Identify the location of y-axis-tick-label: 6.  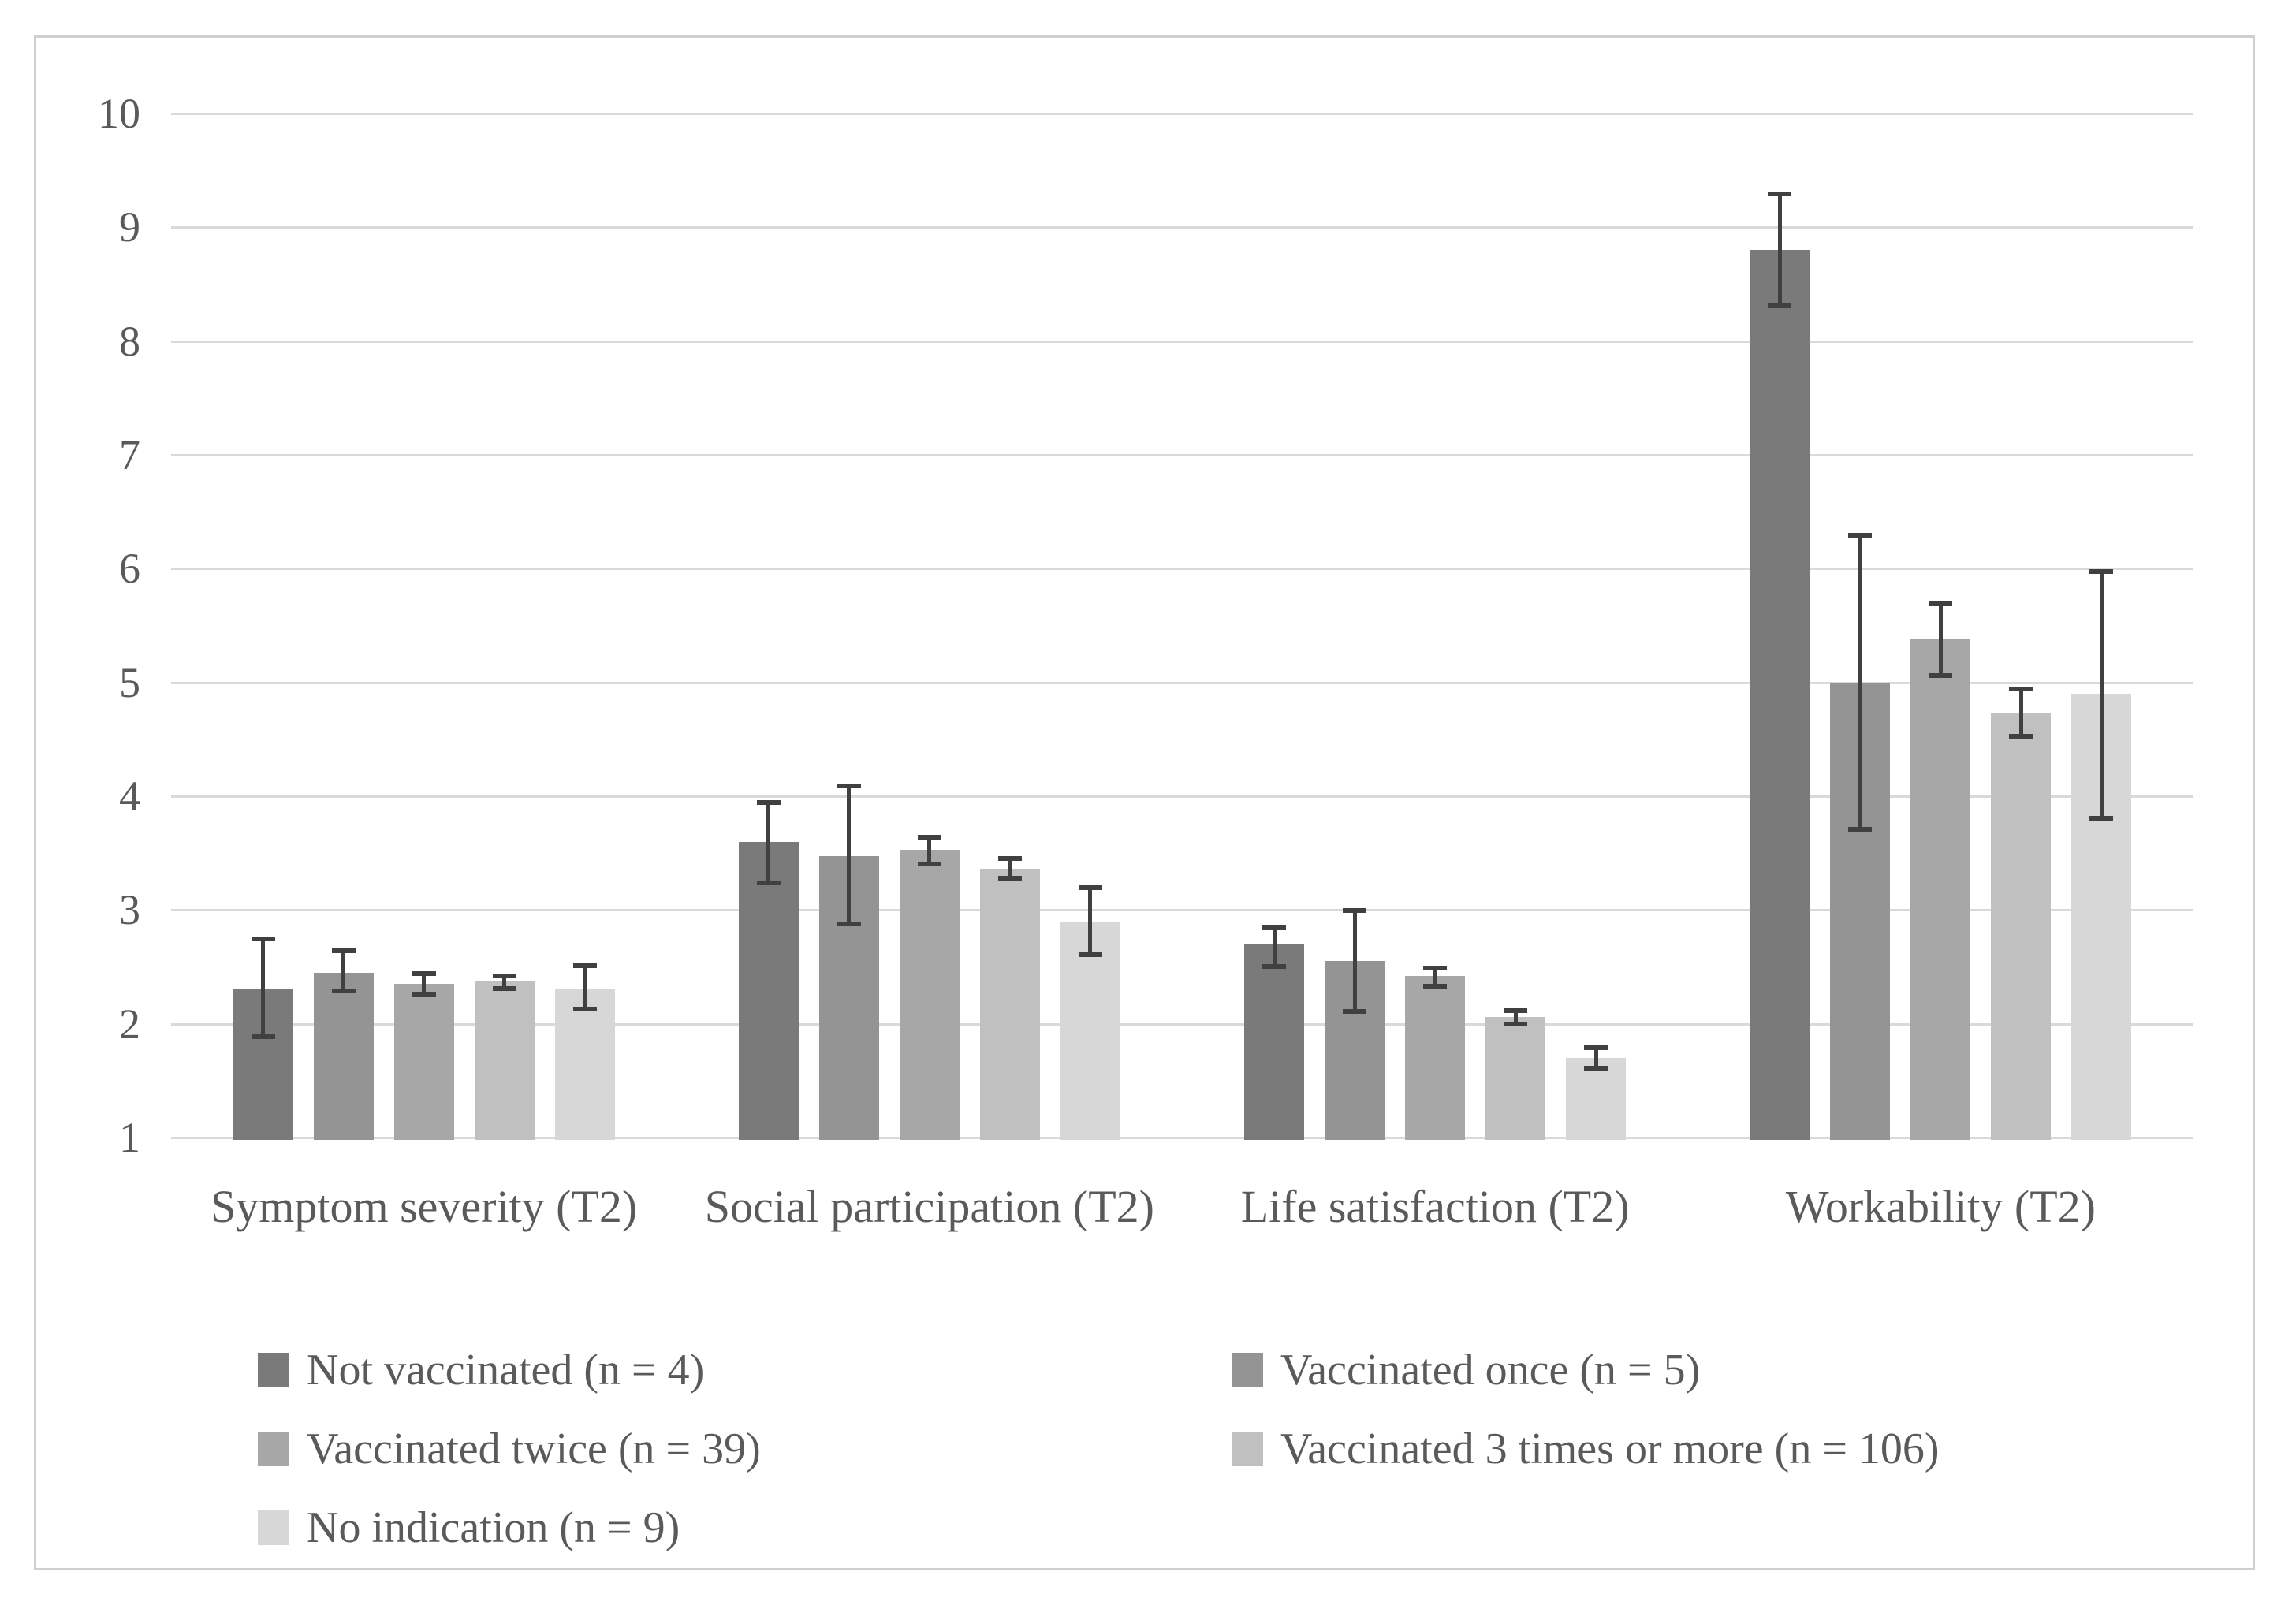
(129, 569).